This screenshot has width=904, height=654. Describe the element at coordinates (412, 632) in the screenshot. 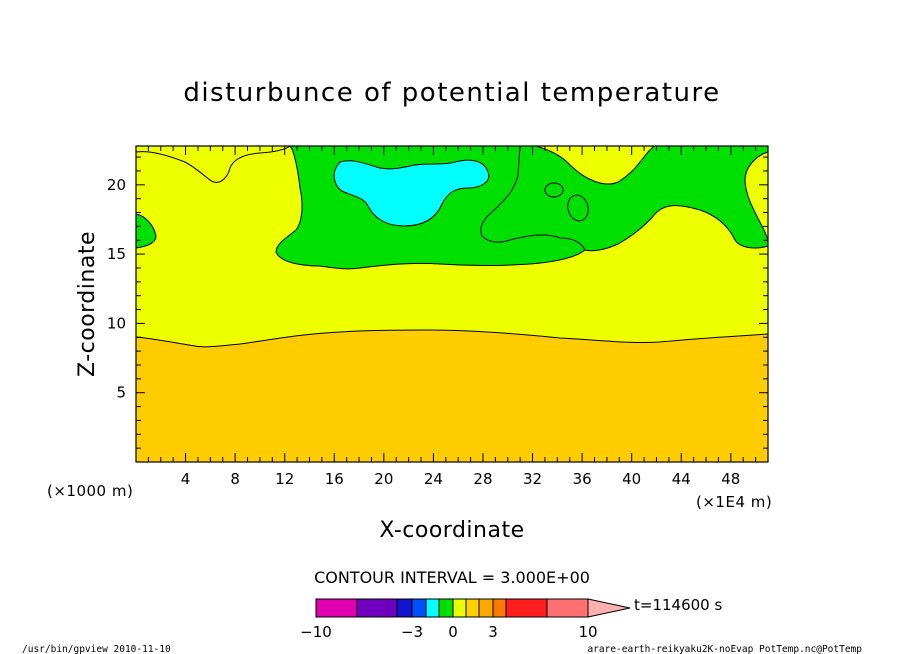

I see `colorbar-tick-label: −3` at that location.